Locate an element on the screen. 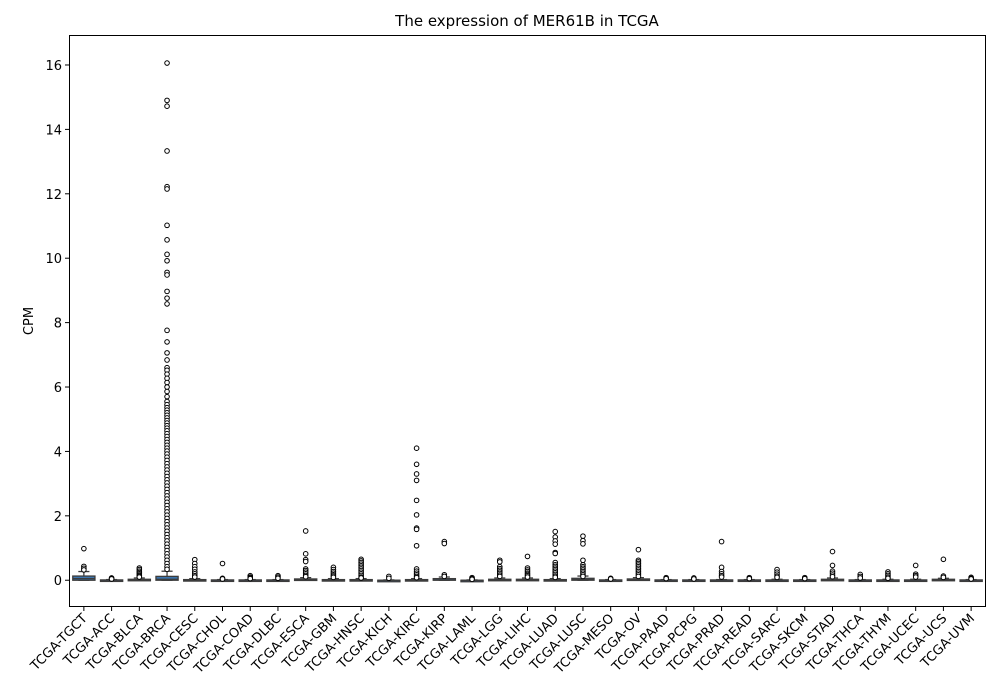  box-tcga-lihc is located at coordinates (527, 567).